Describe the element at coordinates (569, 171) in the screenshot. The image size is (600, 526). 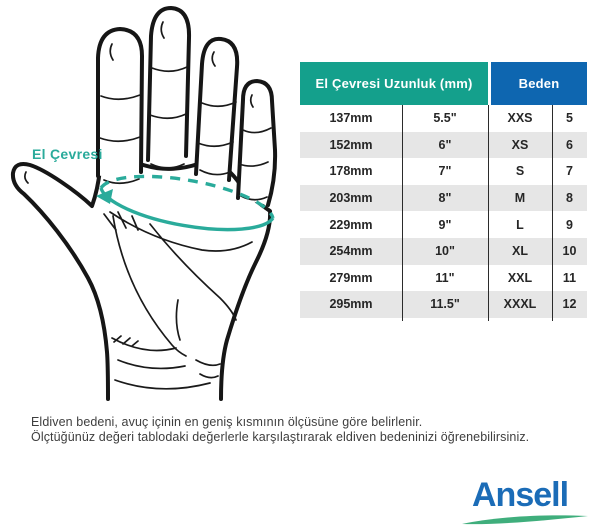
I see `cell-num: 7` at that location.